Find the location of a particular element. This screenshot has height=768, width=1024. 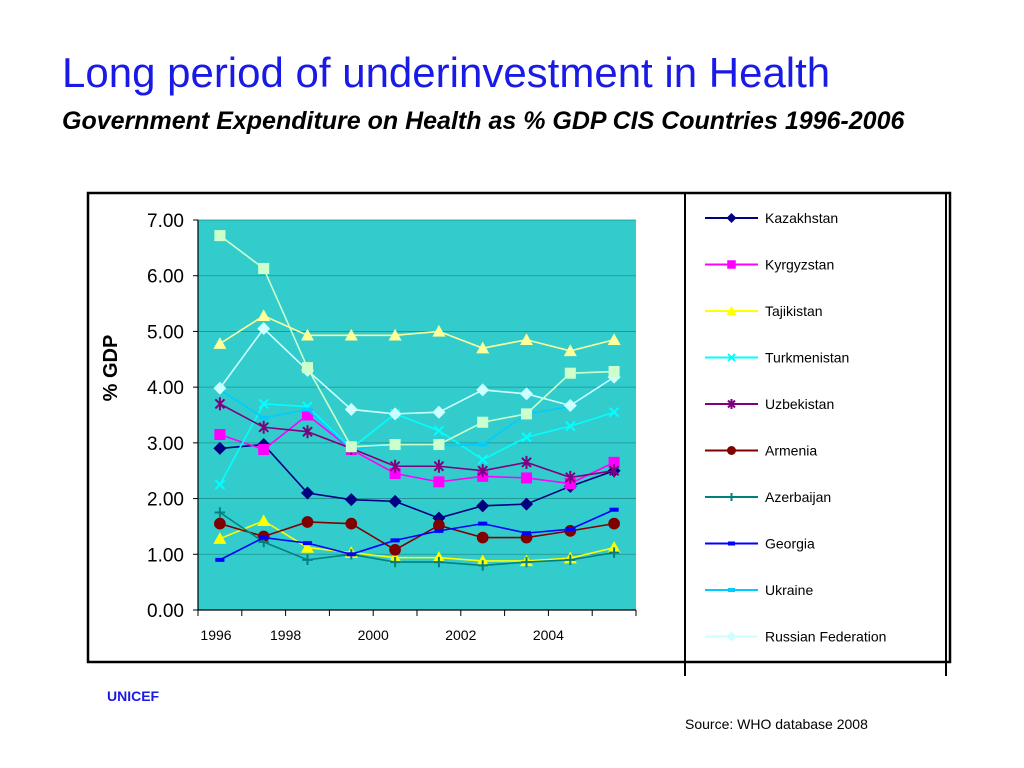

y-axis-label: % GDP is located at coordinates (111, 368).